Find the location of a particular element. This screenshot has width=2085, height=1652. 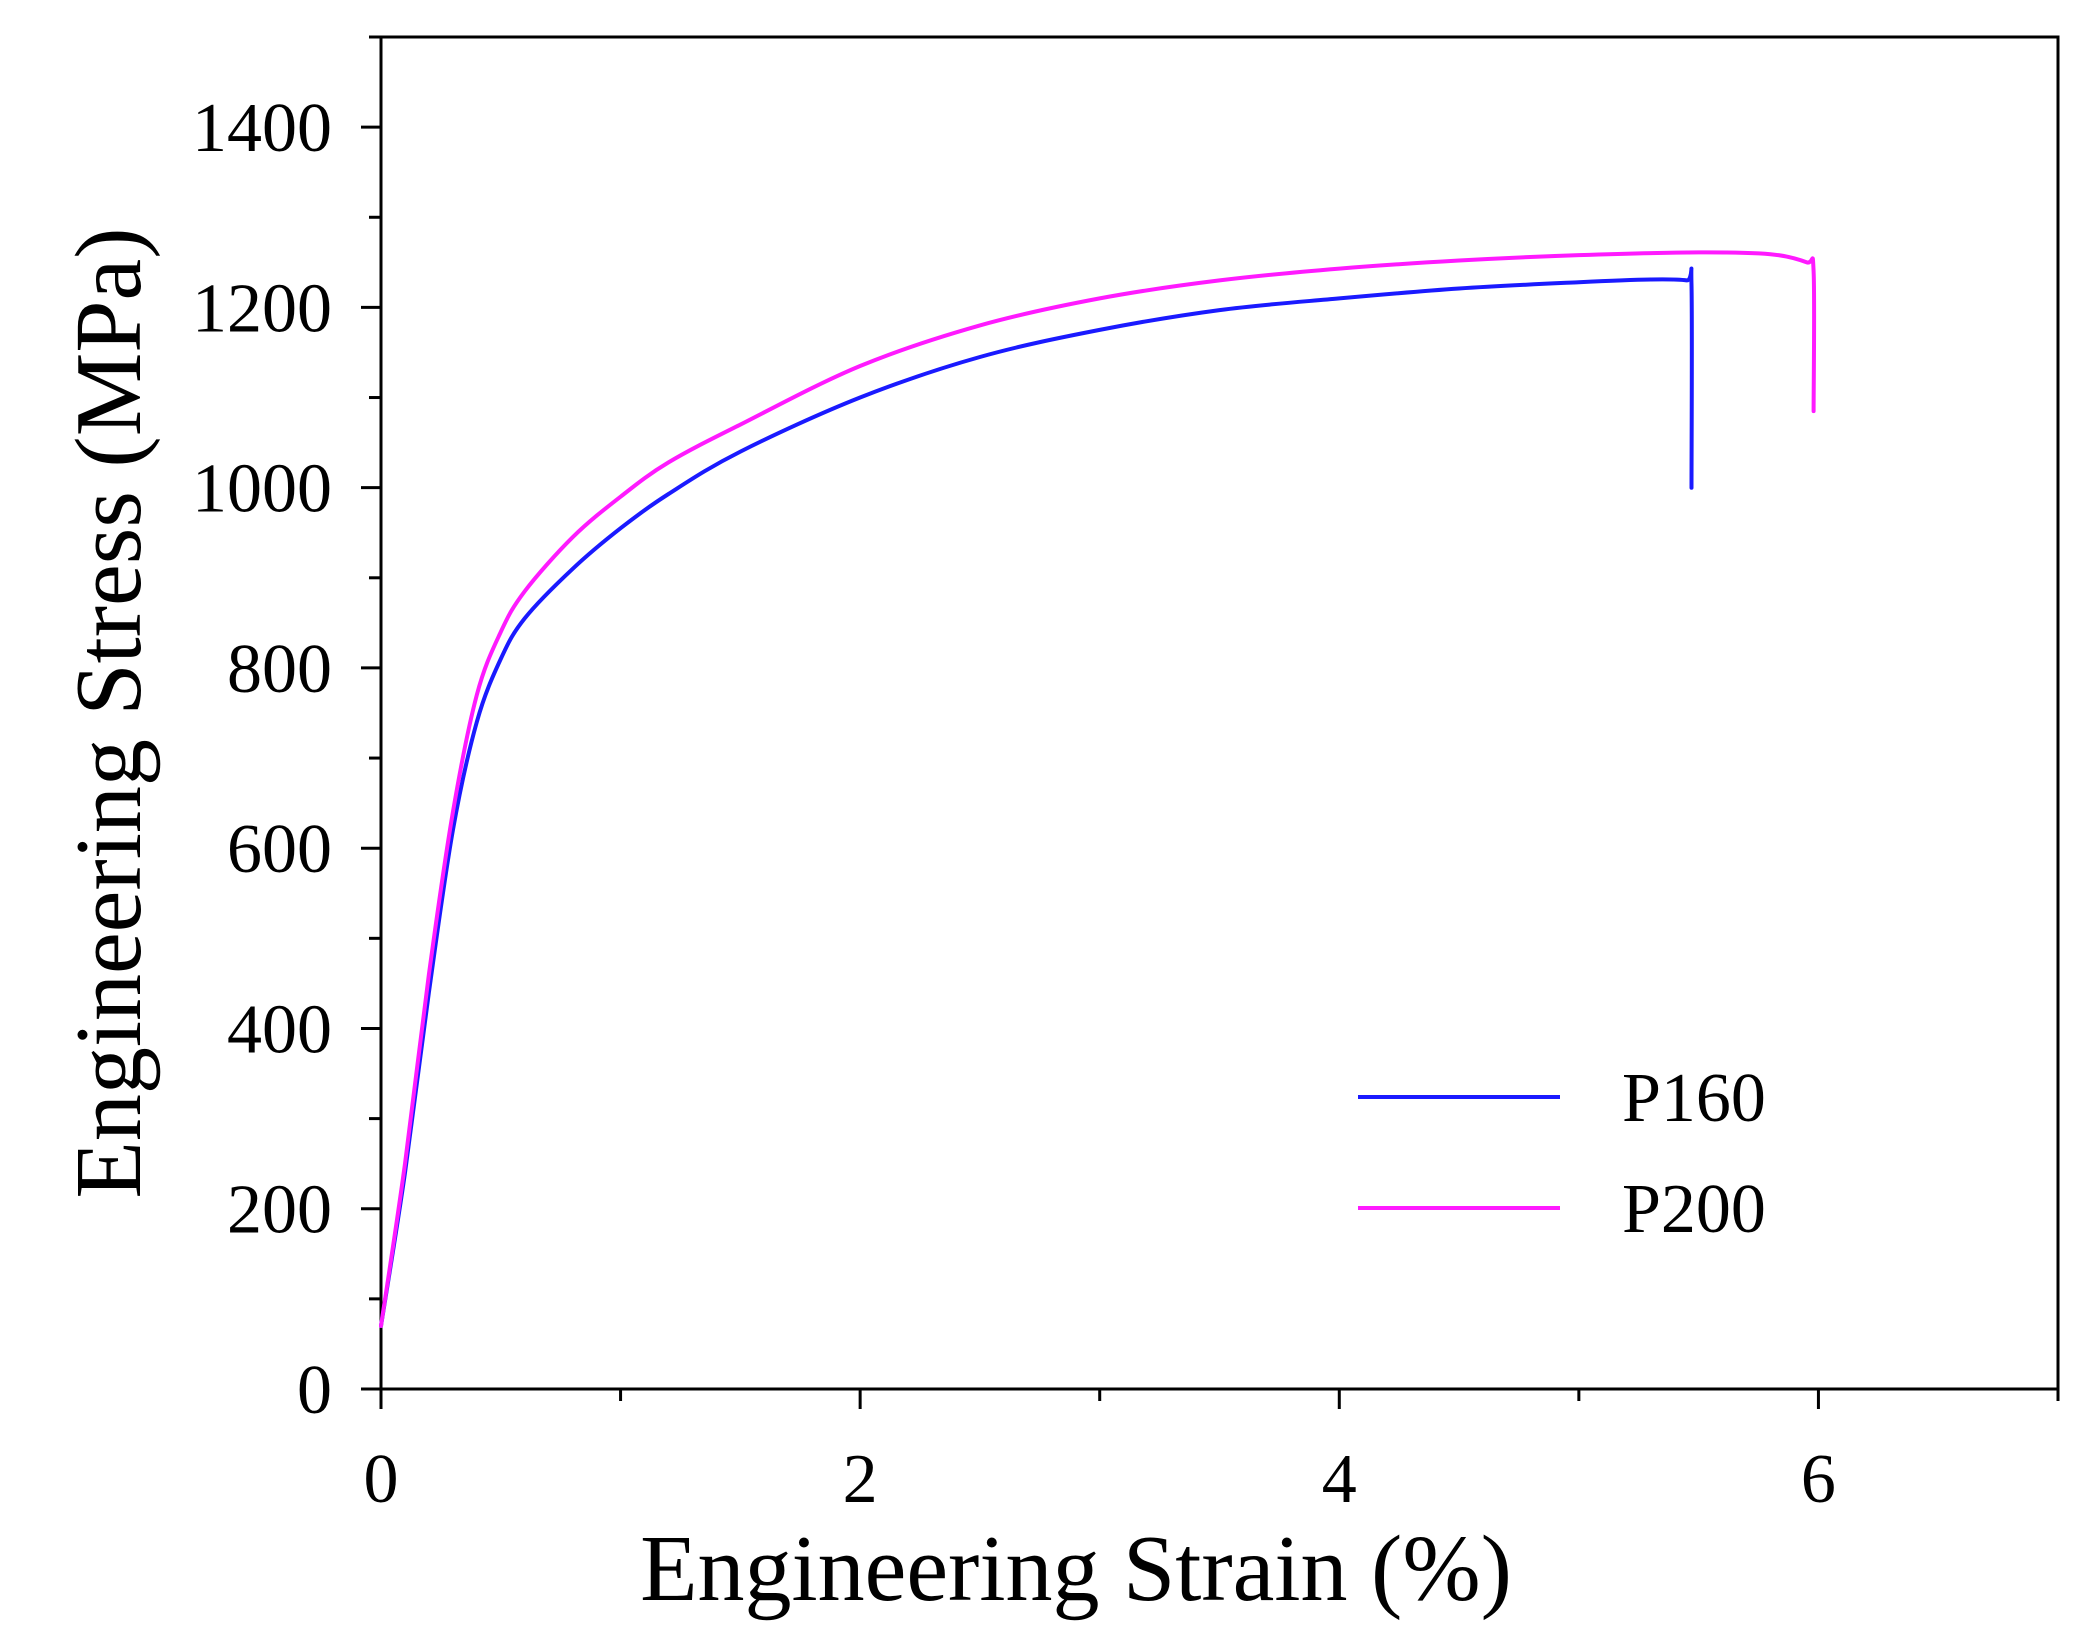

y-tick-label: 200 is located at coordinates (279, 1210).